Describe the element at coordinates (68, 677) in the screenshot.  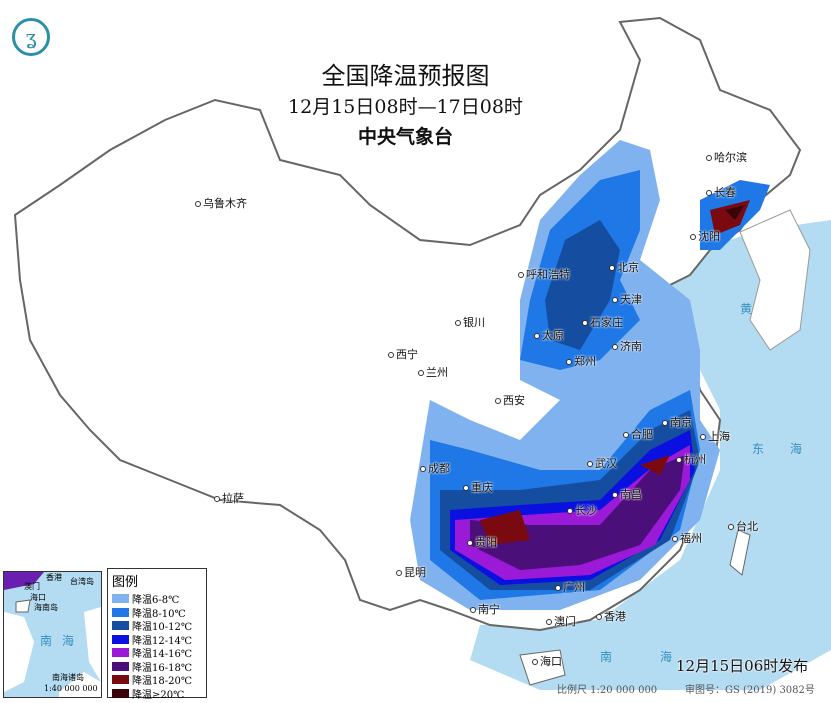
I see `inset-label: 南海诸岛` at that location.